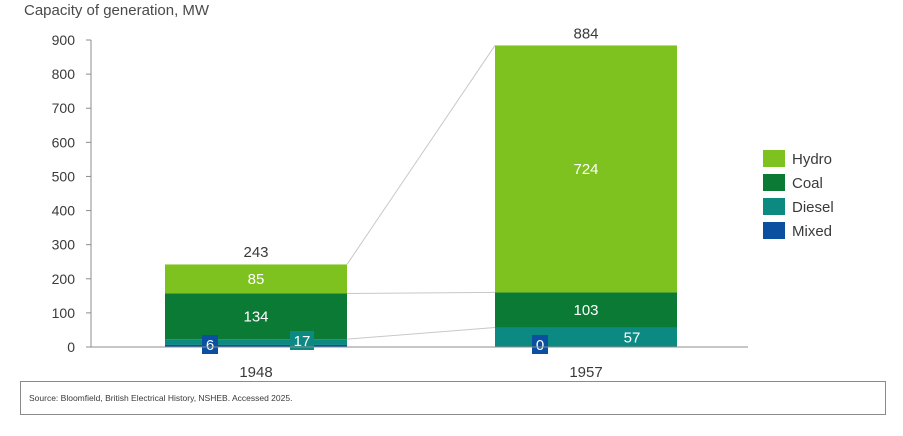 The height and width of the screenshot is (436, 903). What do you see at coordinates (632, 337) in the screenshot?
I see `data-label: 57` at bounding box center [632, 337].